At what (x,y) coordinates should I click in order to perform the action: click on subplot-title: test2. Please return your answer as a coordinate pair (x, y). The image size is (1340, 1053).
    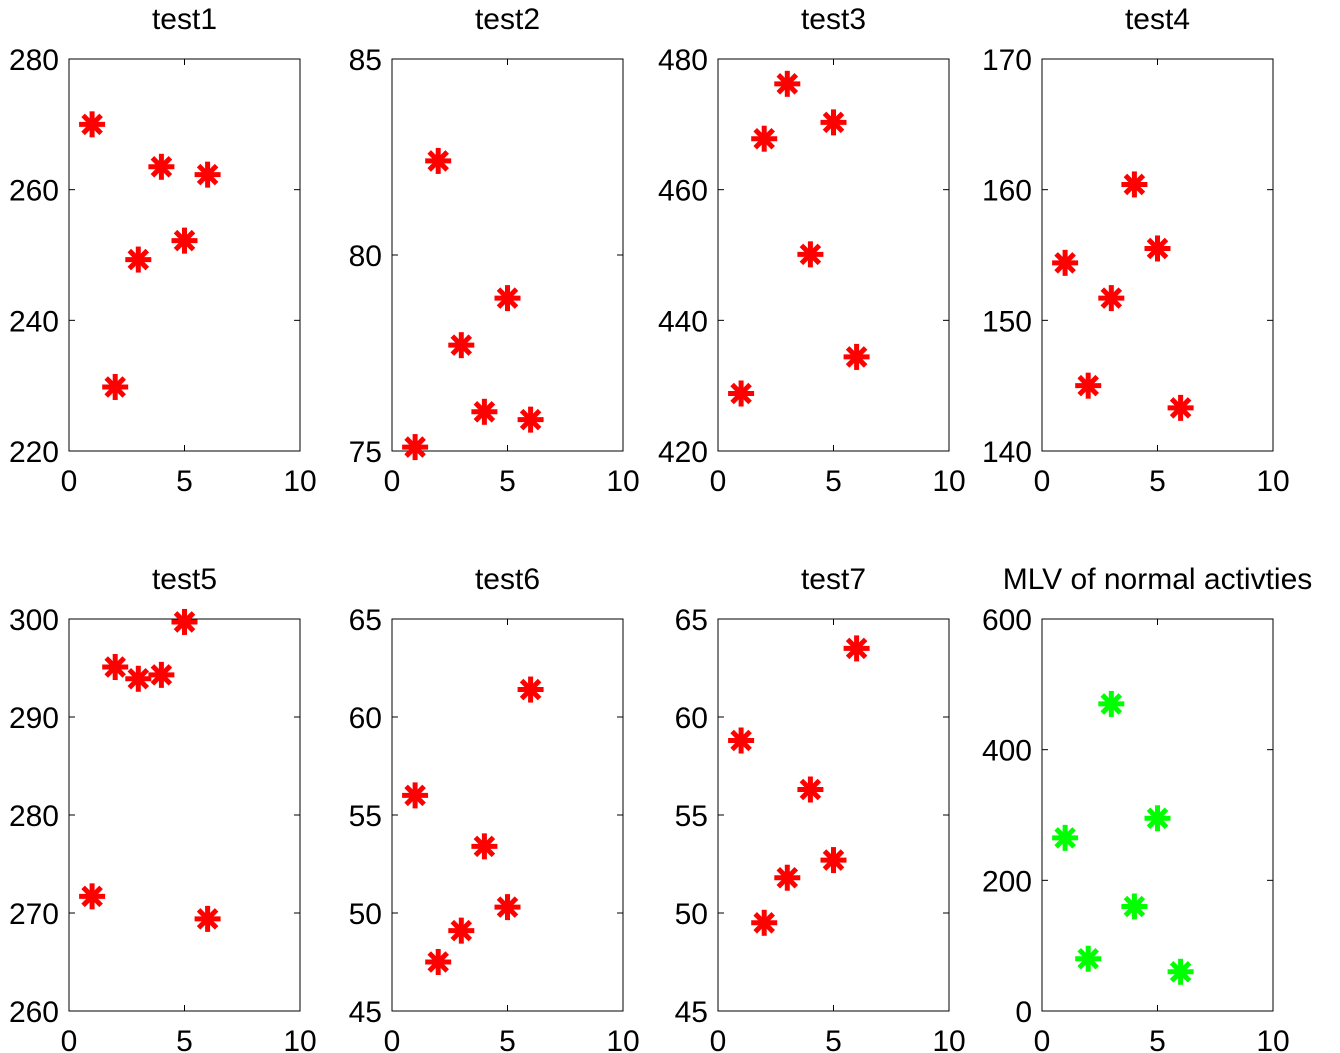
    Looking at the image, I should click on (507, 19).